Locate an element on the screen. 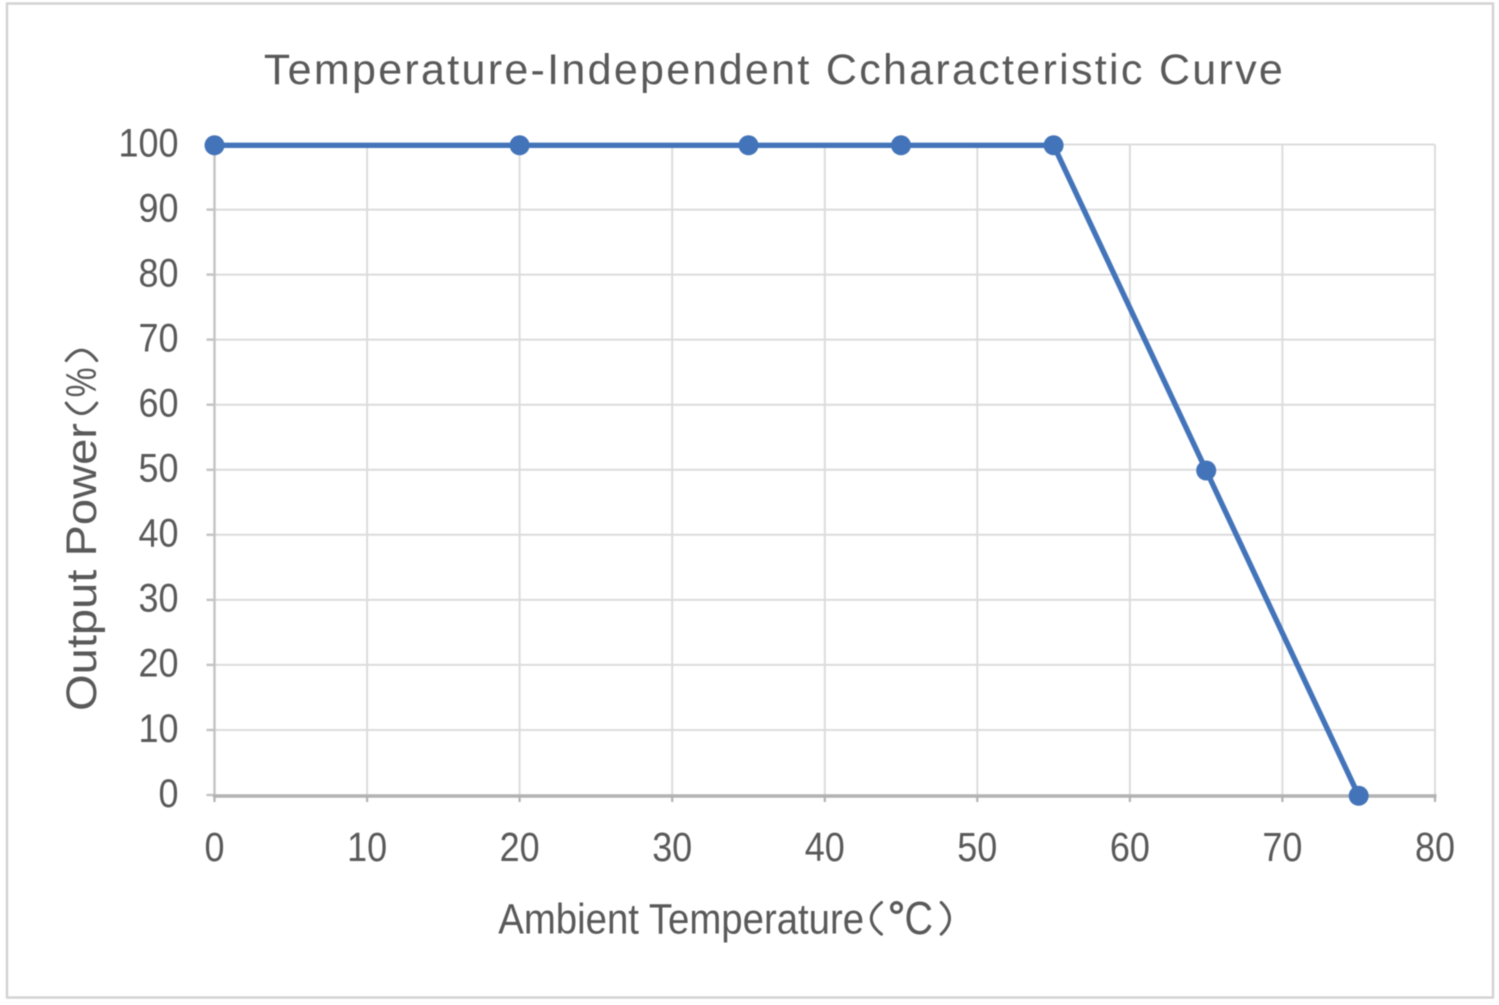 The width and height of the screenshot is (1499, 1005). svg-text: 90 is located at coordinates (159, 208).